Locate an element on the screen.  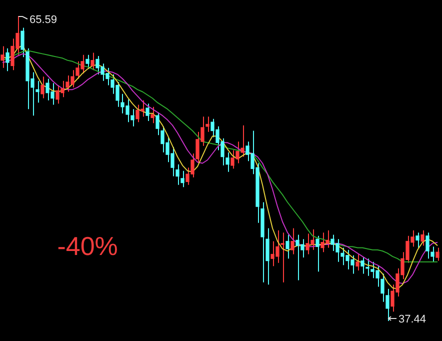
annotation: 37.44 is located at coordinates (412, 320).